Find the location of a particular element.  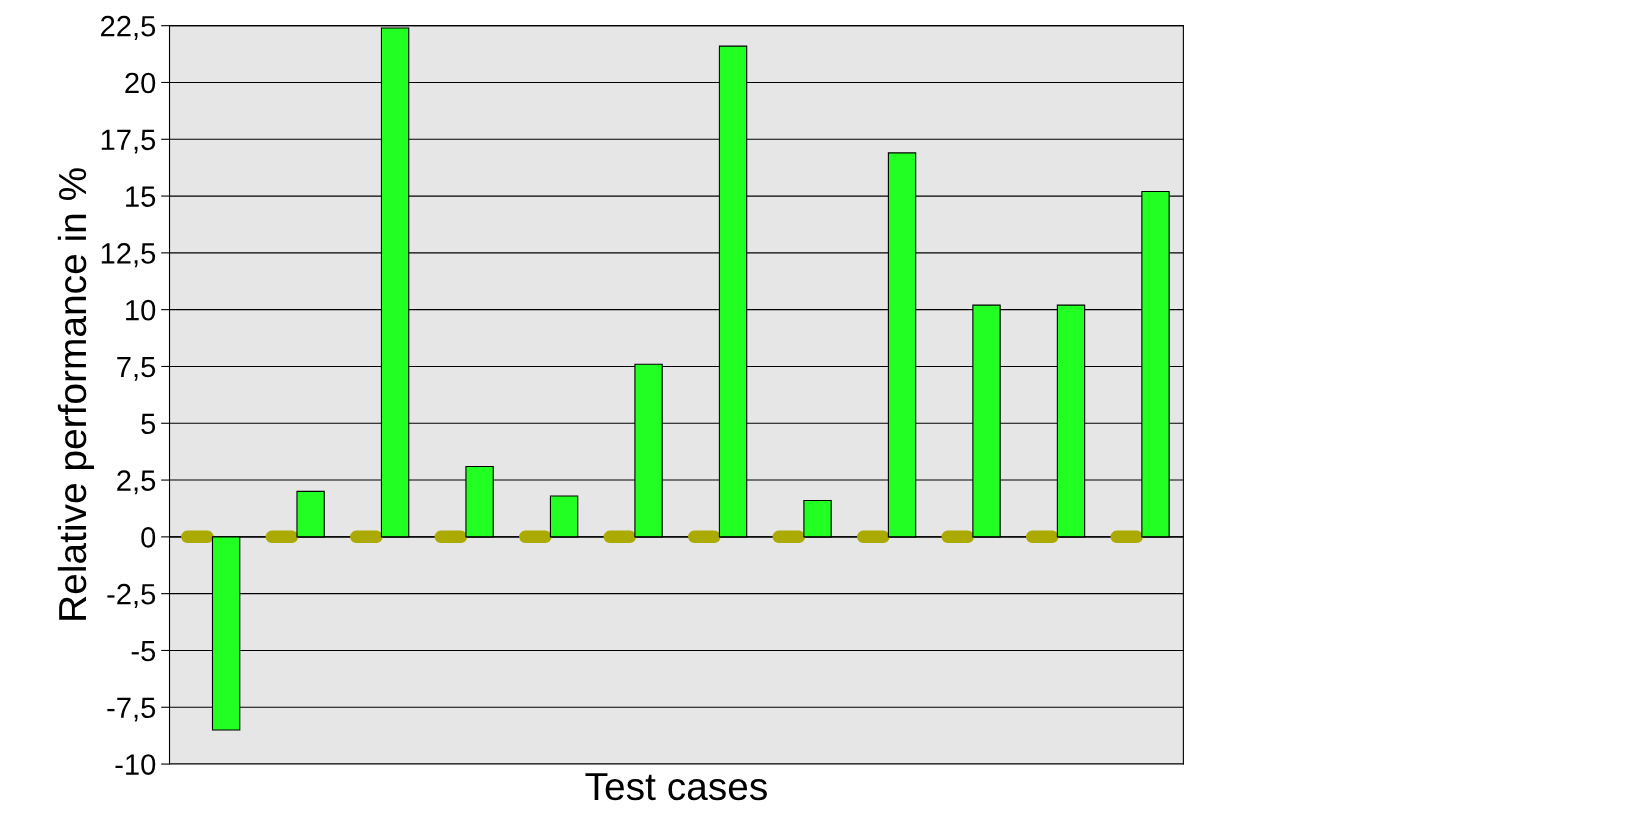

y-axis-title: Relative performance in % is located at coordinates (76, 394).